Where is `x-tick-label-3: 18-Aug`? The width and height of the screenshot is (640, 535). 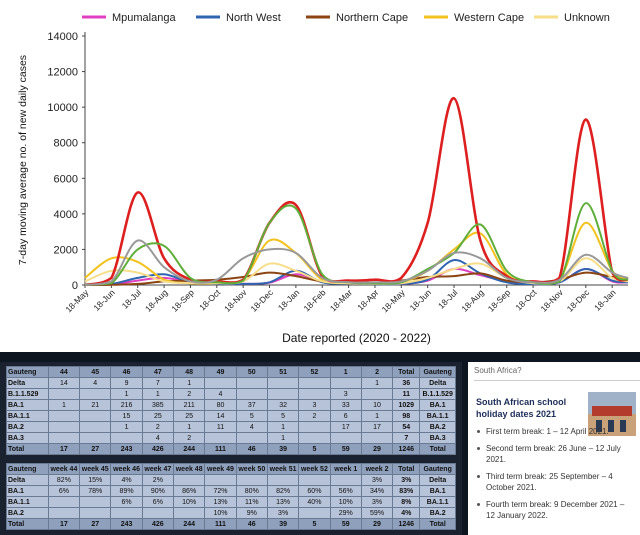
x-tick-label-3: 18-Aug is located at coordinates (156, 300).